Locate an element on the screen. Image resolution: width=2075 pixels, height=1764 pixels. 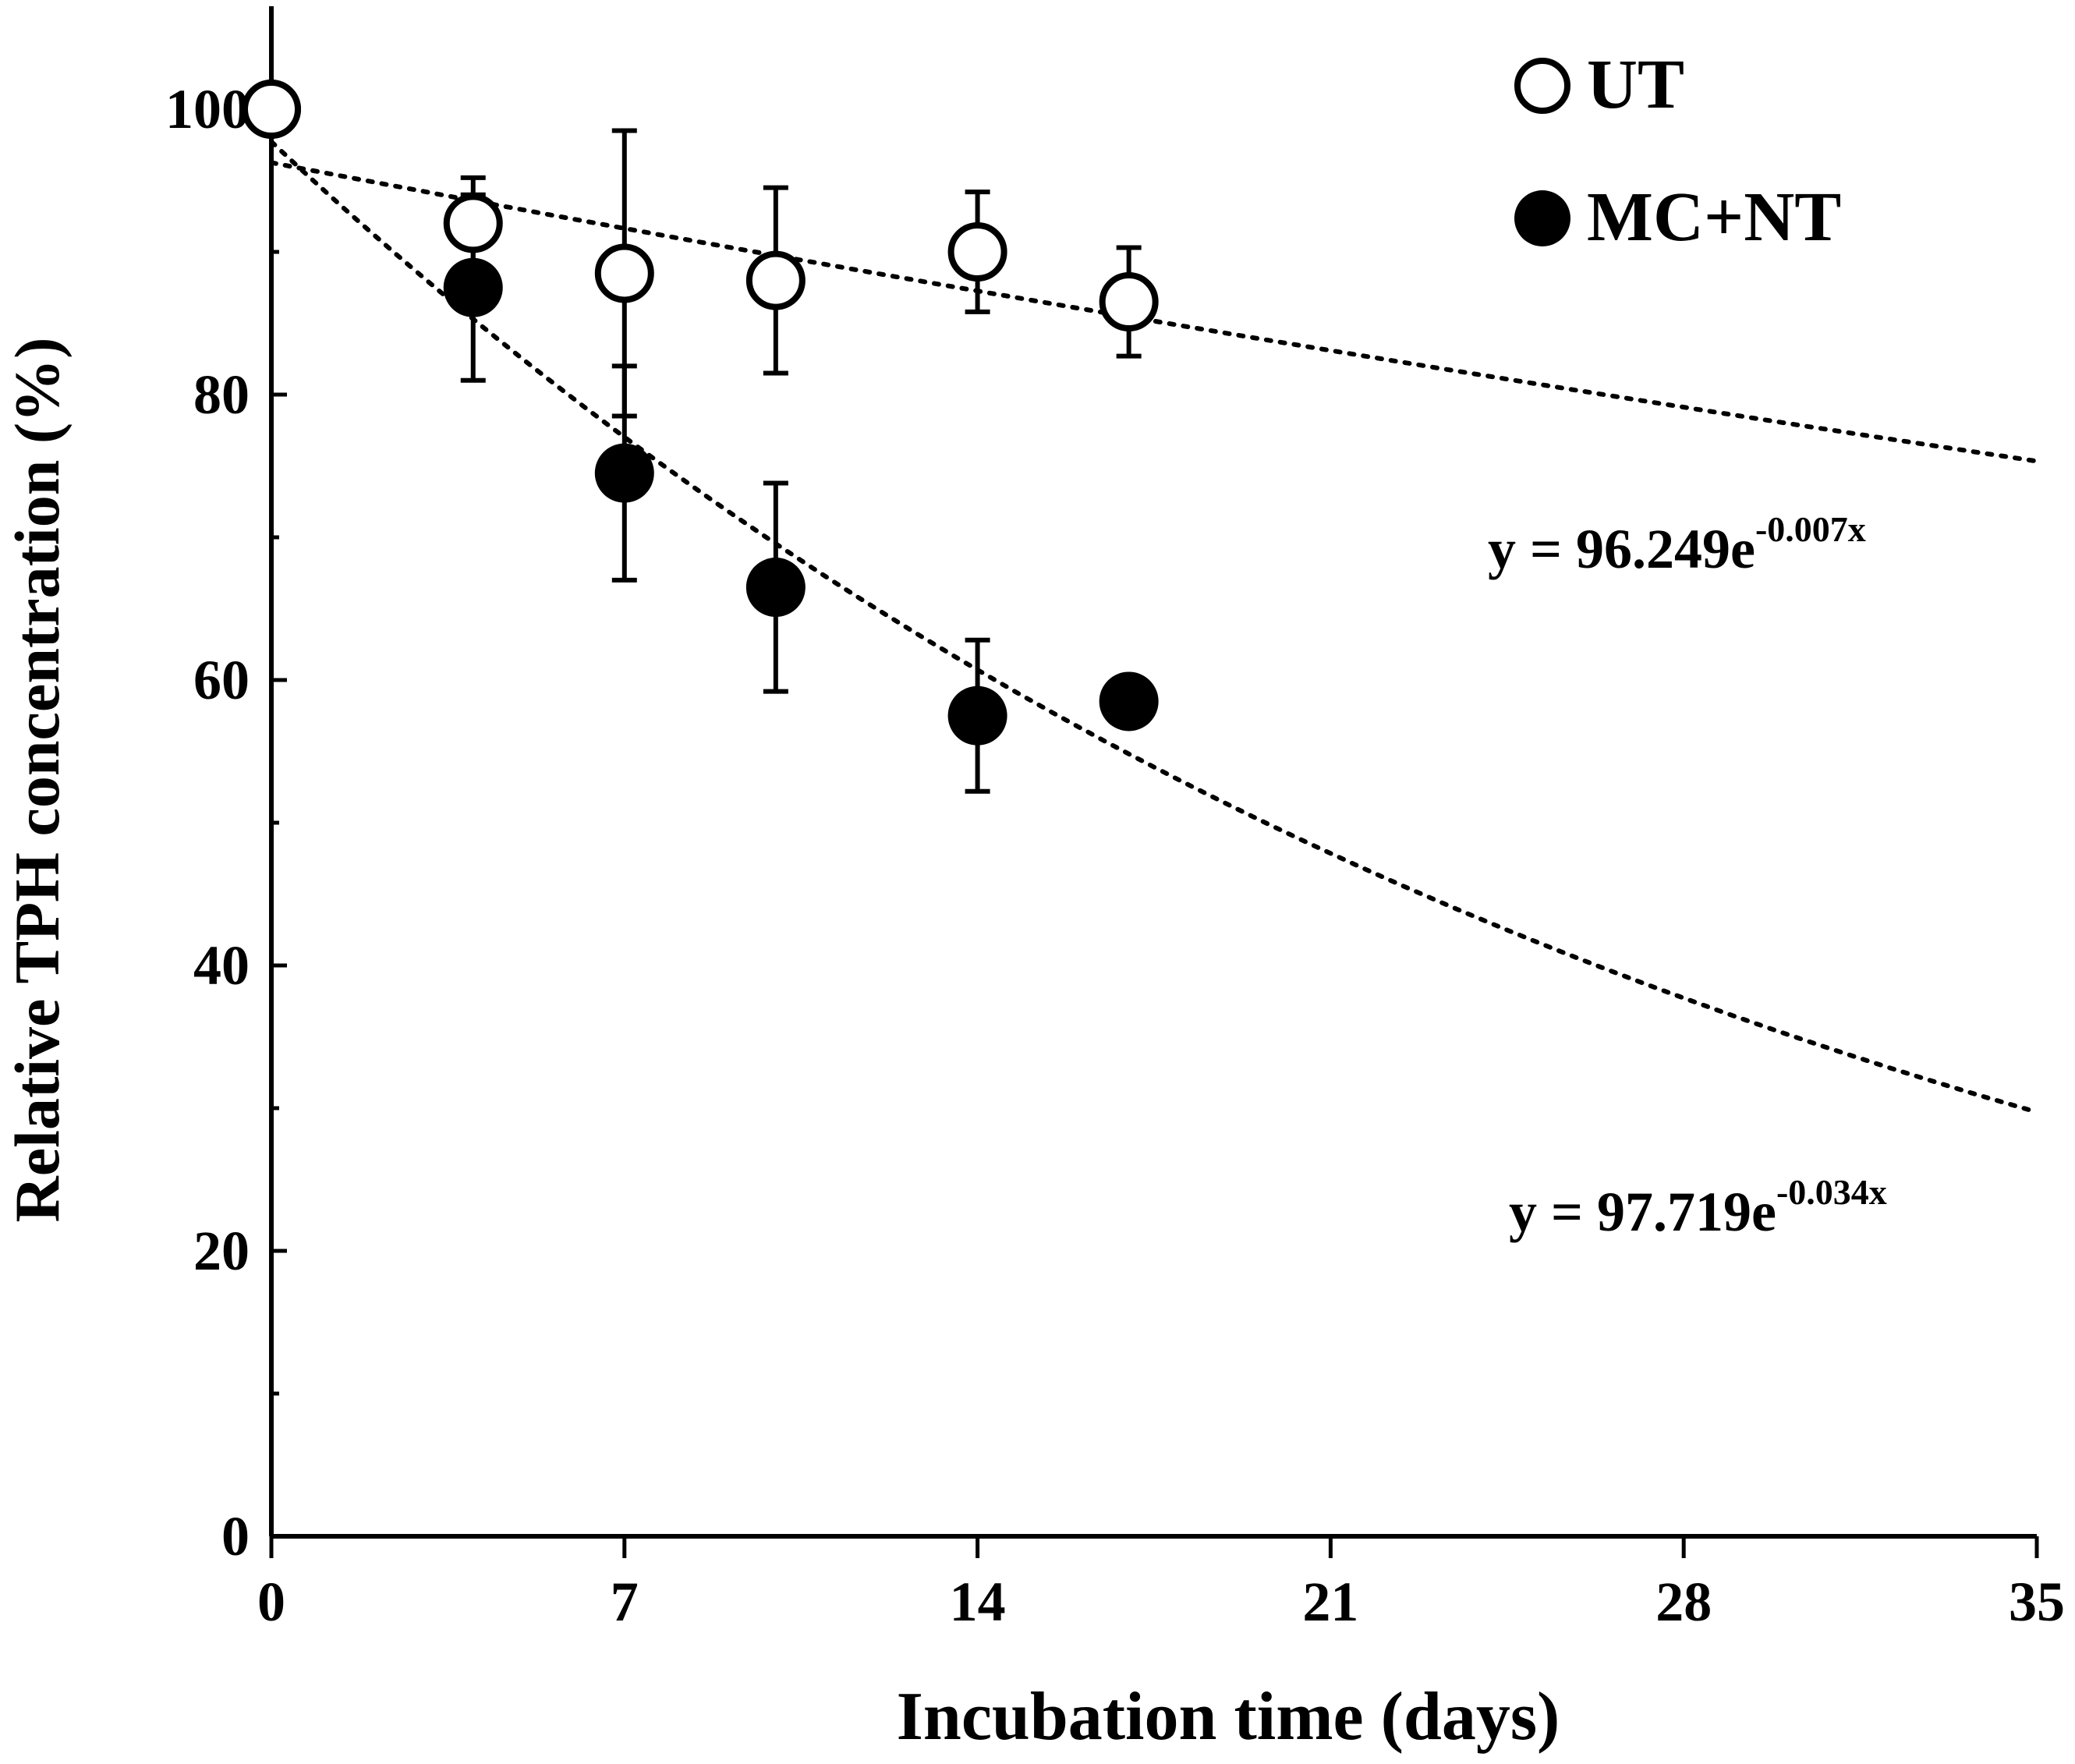
x-axis-label: Incubation time (days) is located at coordinates (1229, 1717).